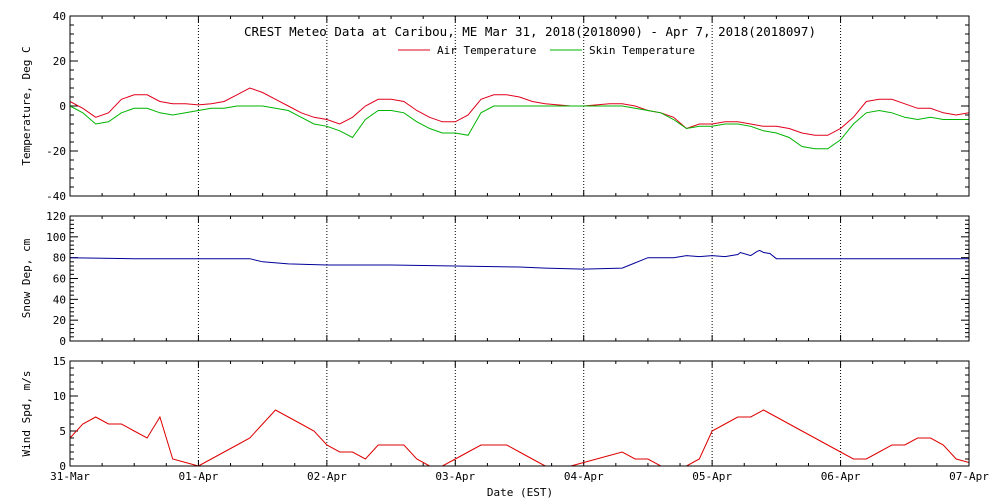  I want to click on x-tick-label: 01-Apr, so click(199, 476).